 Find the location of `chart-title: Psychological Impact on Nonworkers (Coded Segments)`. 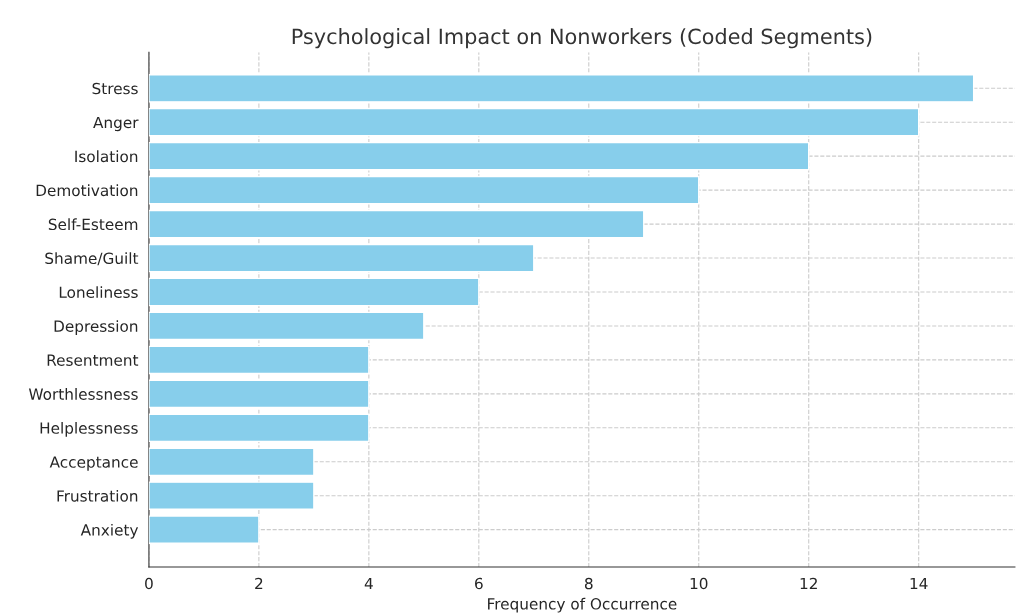

chart-title: Psychological Impact on Nonworkers (Coded Segments) is located at coordinates (582, 38).